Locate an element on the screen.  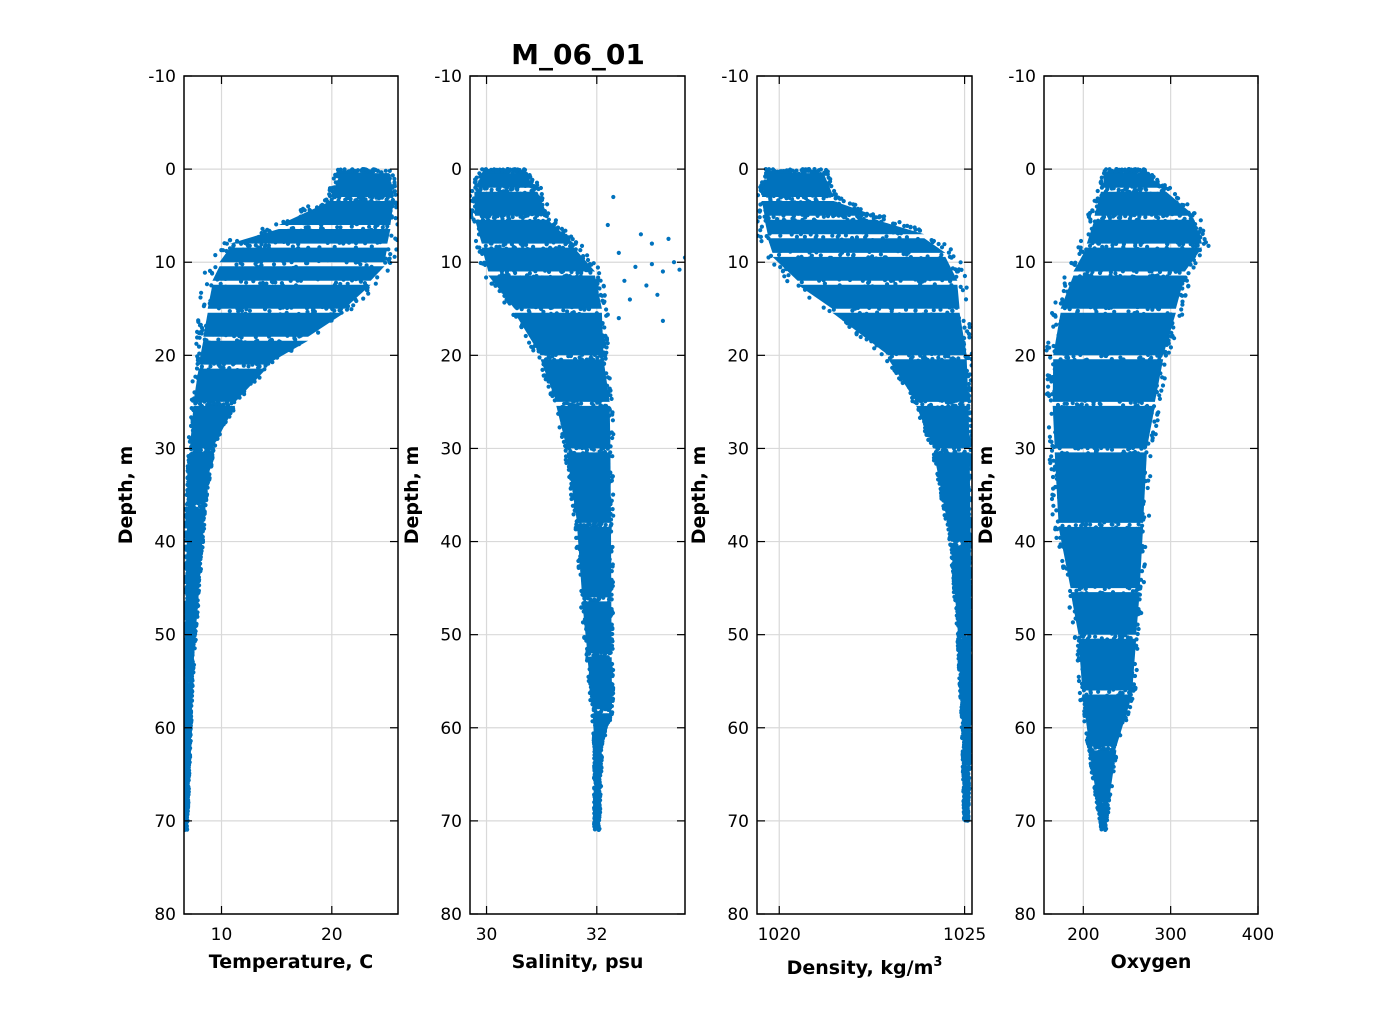
y-tick-label: 20 is located at coordinates (165, 356).